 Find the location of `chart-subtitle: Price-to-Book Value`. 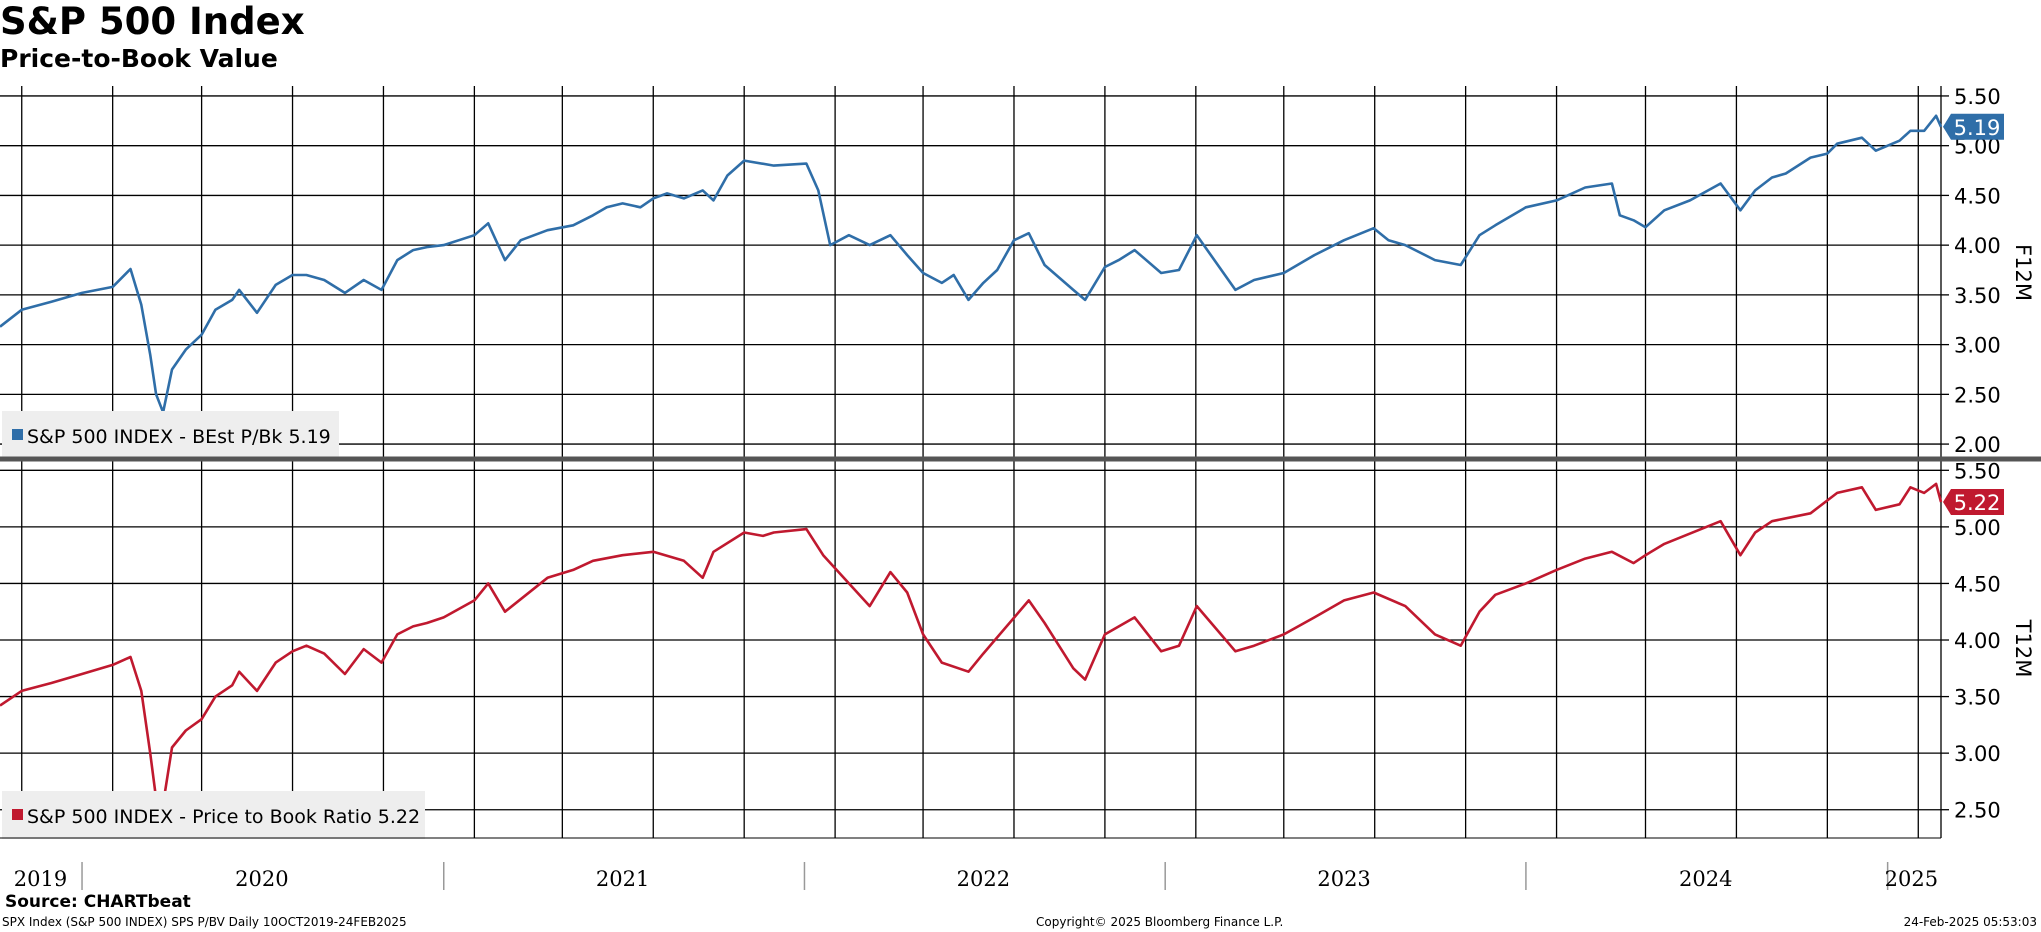

chart-subtitle: Price-to-Book Value is located at coordinates (139, 58).